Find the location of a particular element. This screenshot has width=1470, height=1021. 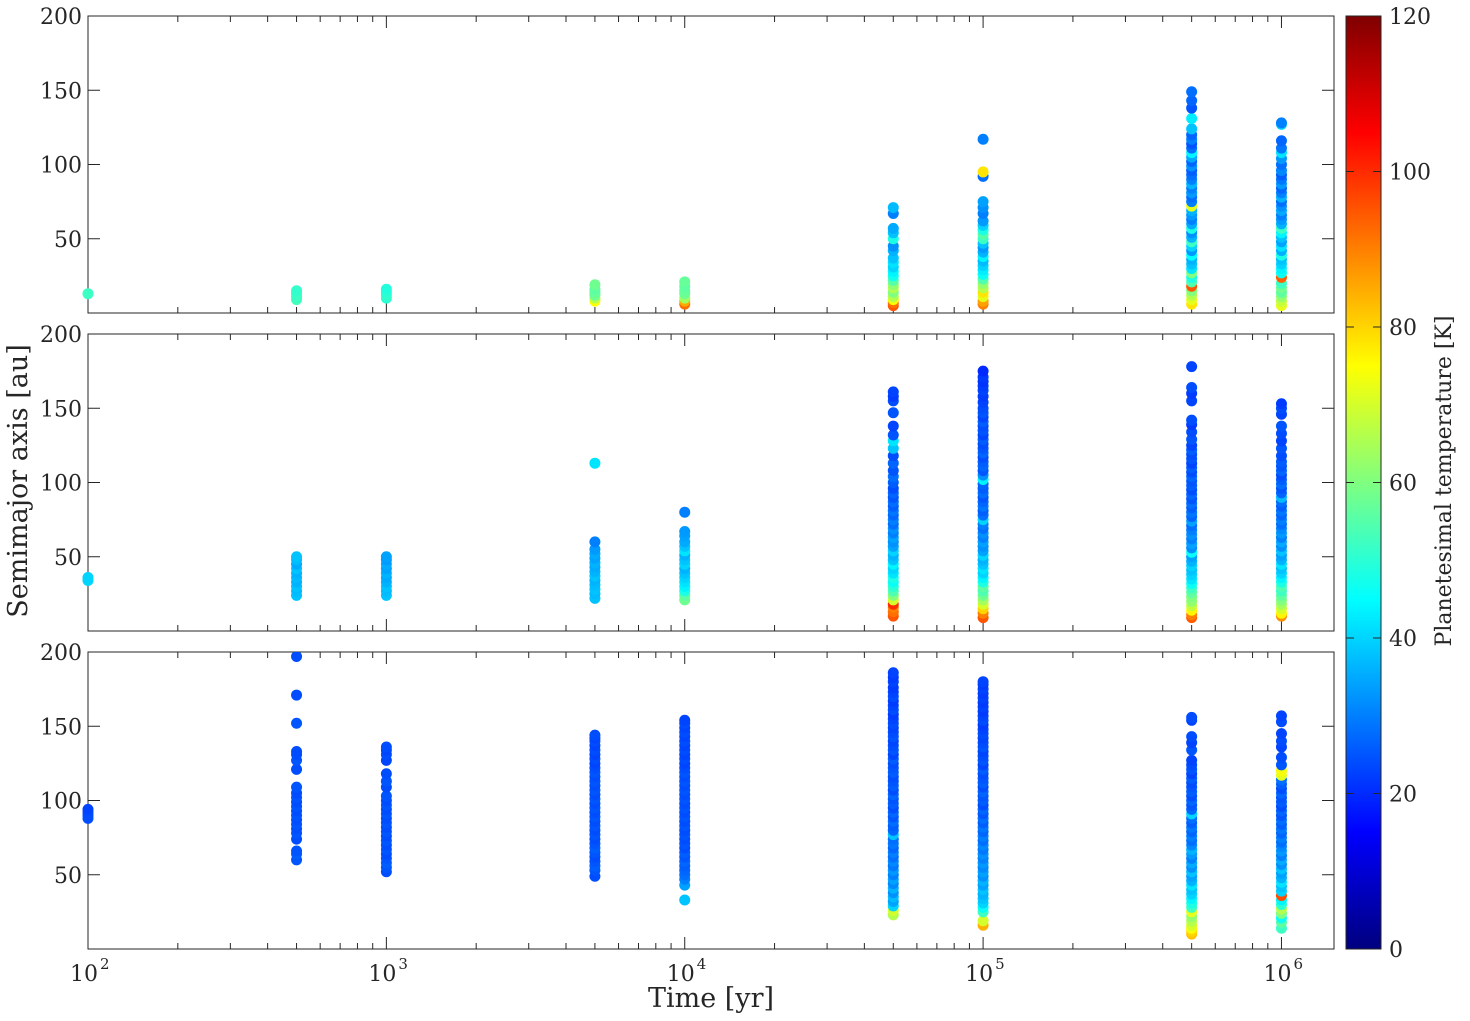

x-tick-exponent: 2 is located at coordinates (105, 964).